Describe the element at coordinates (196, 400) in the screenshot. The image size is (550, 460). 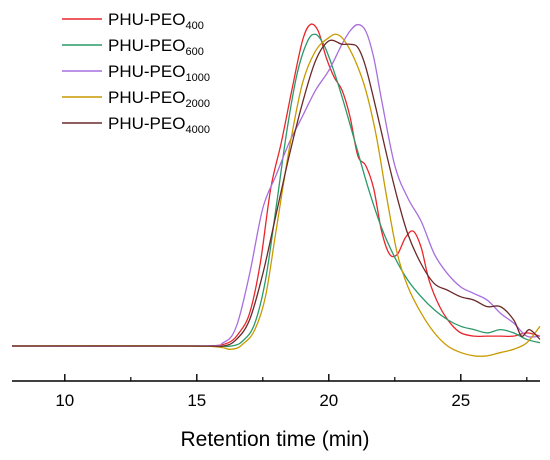
I see `x-tick-label: 15` at that location.